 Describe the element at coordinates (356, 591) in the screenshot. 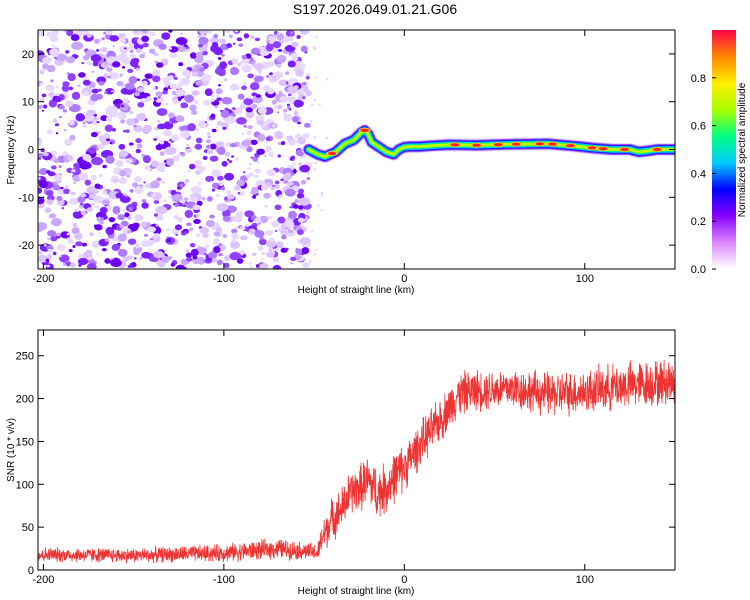

I see `snr-x-label: Height of straight line (km)` at that location.